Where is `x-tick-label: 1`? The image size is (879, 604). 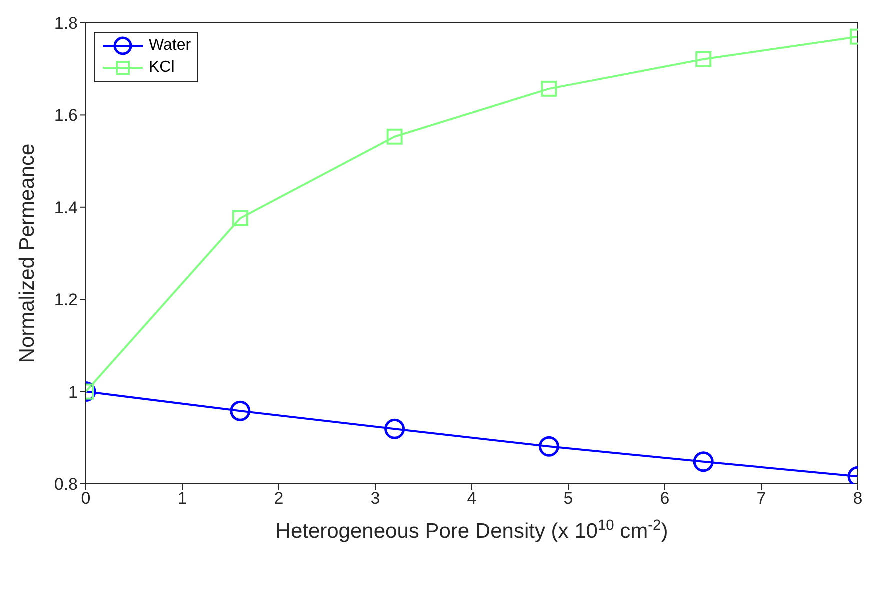 x-tick-label: 1 is located at coordinates (183, 498).